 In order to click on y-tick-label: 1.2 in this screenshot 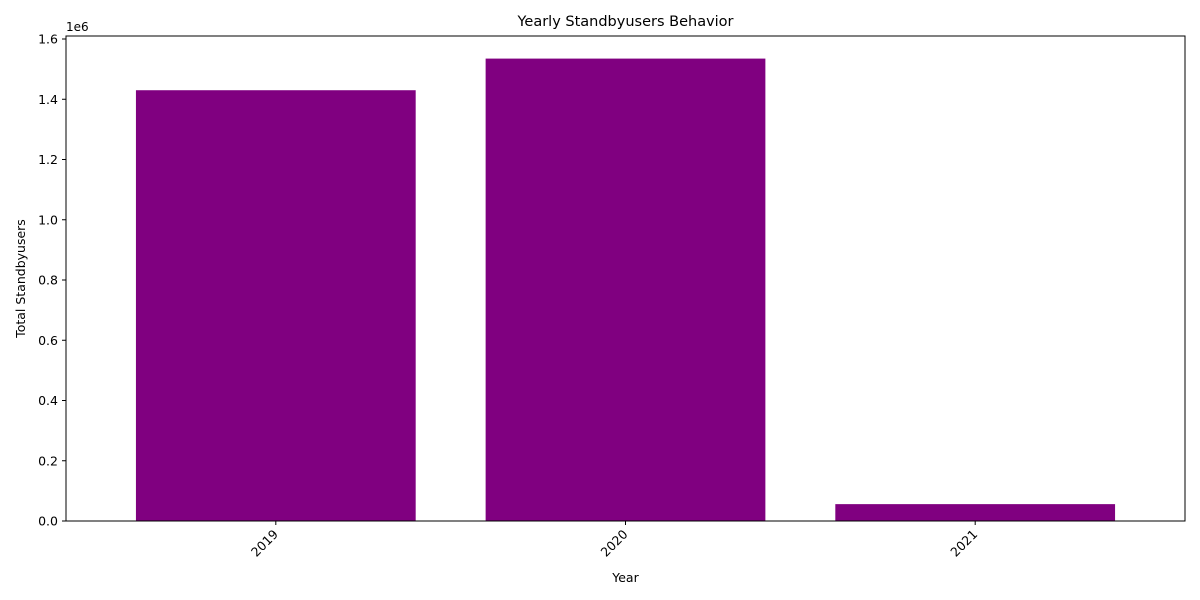, I will do `click(48, 159)`.